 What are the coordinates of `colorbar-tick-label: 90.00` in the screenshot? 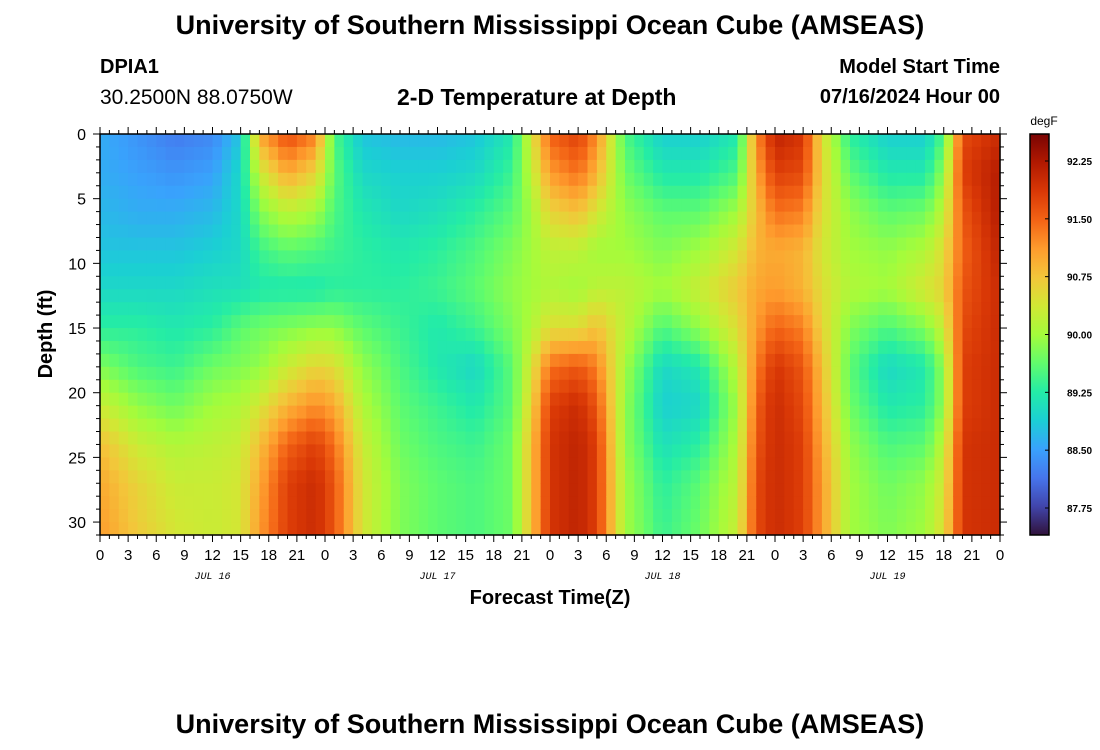 It's located at (1079, 336).